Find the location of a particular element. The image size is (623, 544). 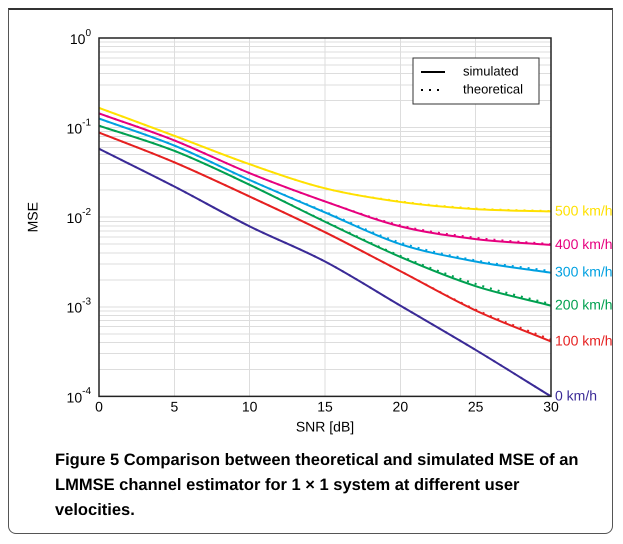

x-tick-label: 10 is located at coordinates (250, 406).